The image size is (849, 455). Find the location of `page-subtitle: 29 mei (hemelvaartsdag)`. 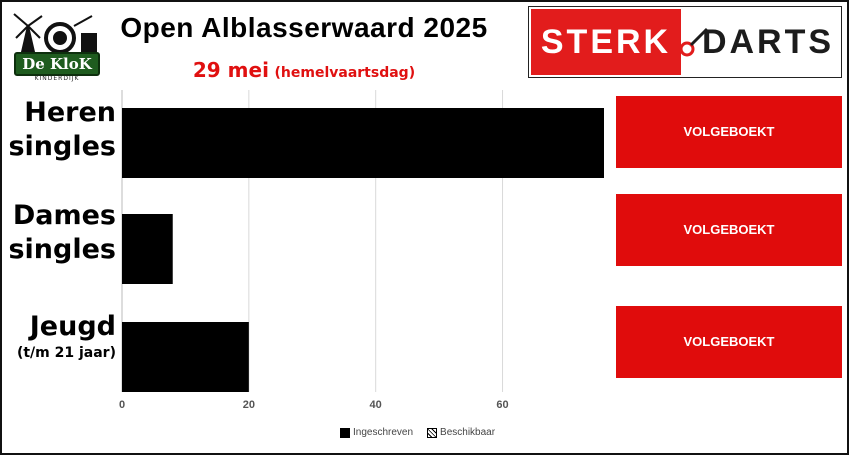

page-subtitle: 29 mei (hemelvaartsdag) is located at coordinates (304, 70).